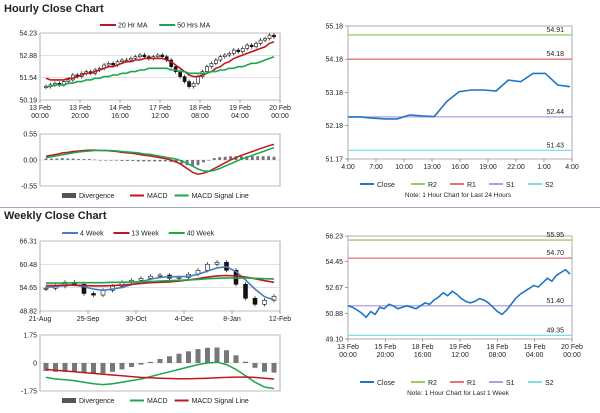 The height and width of the screenshot is (413, 600). What do you see at coordinates (334, 27) in the screenshot?
I see `y-tick-label: 55.18` at bounding box center [334, 27].